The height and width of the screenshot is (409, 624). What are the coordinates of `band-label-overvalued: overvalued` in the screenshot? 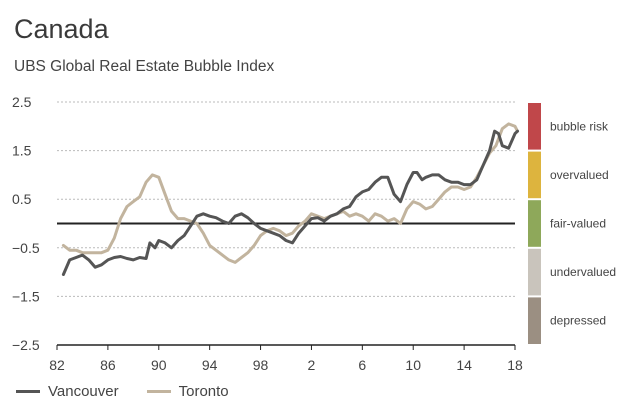 It's located at (579, 175).